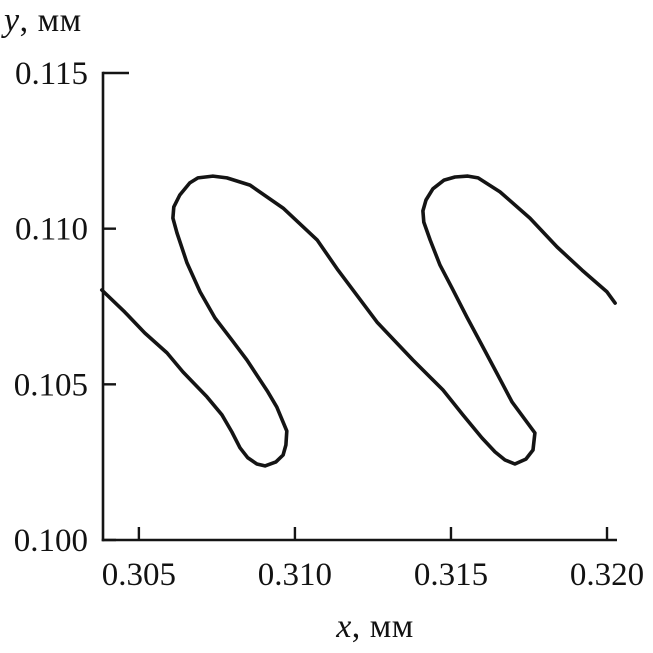 The image size is (653, 653). I want to click on y-axis-title-unit: , мм, so click(50, 20).